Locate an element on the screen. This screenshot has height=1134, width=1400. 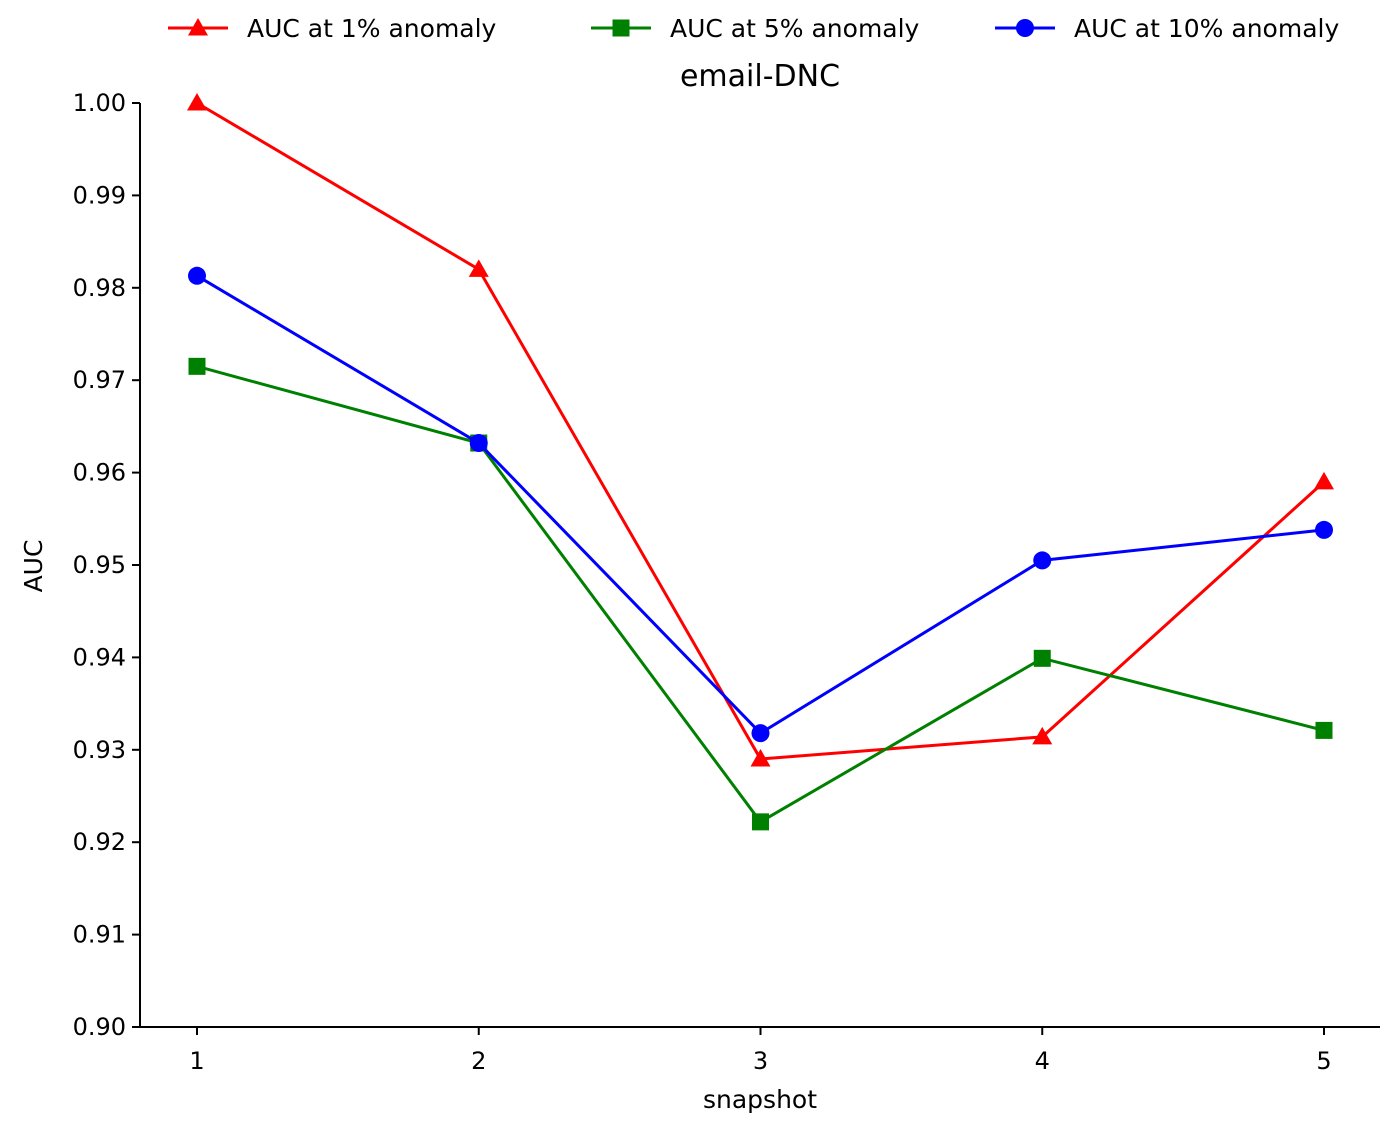
x-tick-label: 4 is located at coordinates (1042, 1061).